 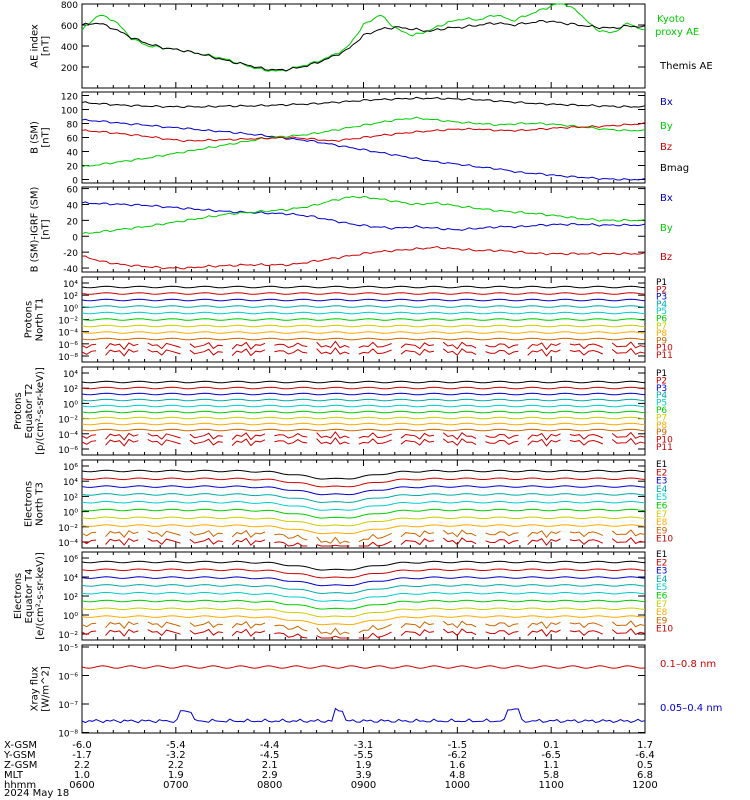 I want to click on p7-frame, so click(x=363, y=596).